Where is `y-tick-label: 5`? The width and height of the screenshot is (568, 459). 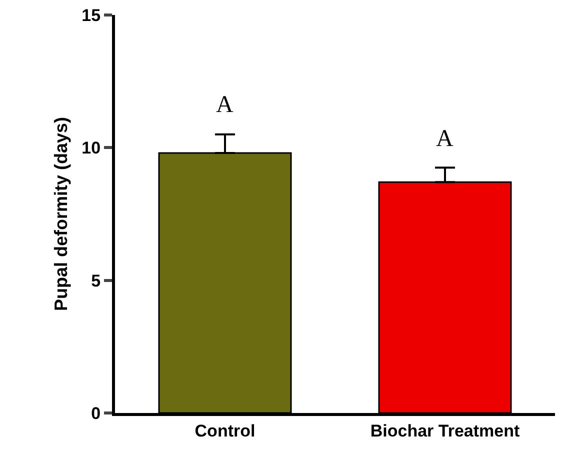
y-tick-label: 5 is located at coordinates (96, 280).